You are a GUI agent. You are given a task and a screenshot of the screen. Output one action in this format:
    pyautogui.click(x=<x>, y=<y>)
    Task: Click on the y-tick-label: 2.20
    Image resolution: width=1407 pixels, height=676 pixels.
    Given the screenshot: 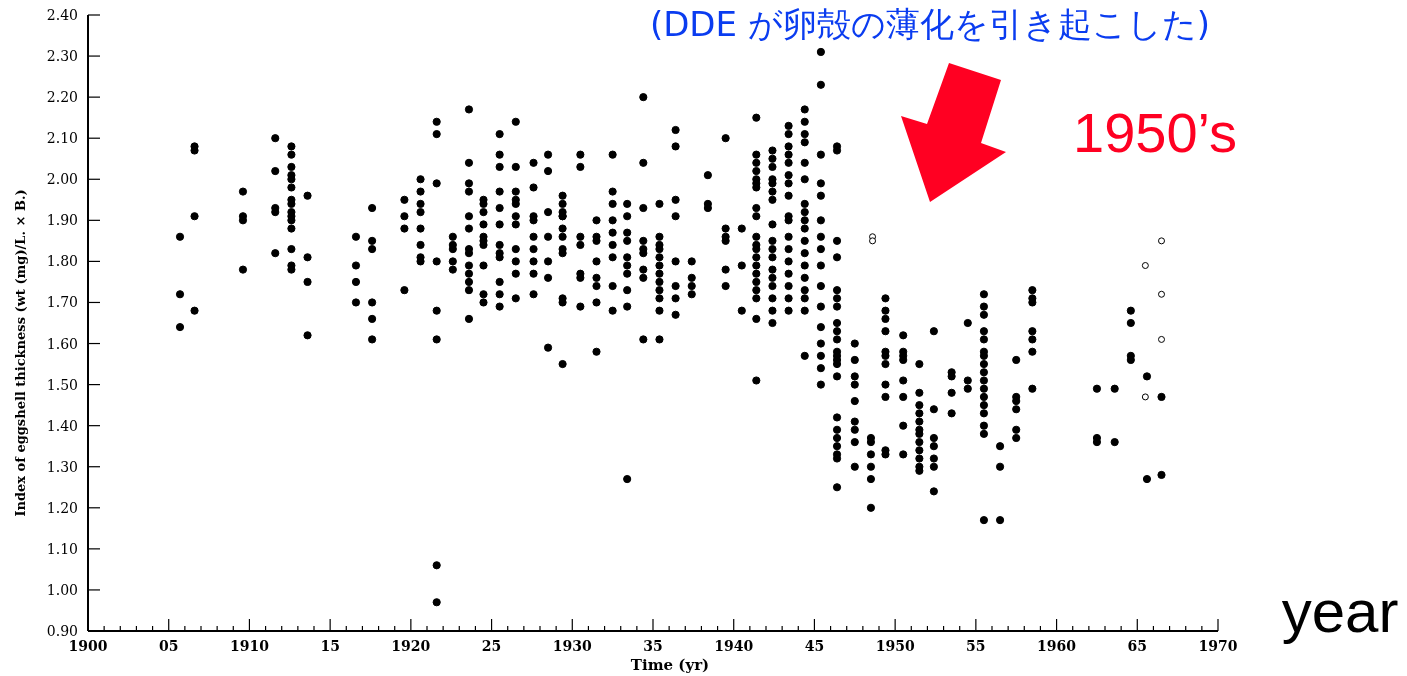 What is the action you would take?
    pyautogui.click(x=62, y=97)
    